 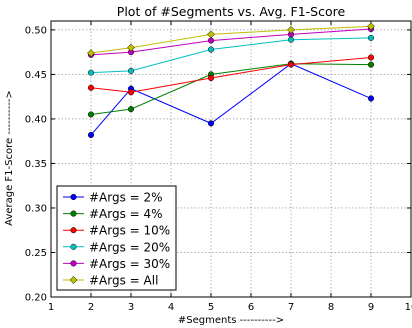 What do you see at coordinates (51, 307) in the screenshot?
I see `x-tick-label: 1` at bounding box center [51, 307].